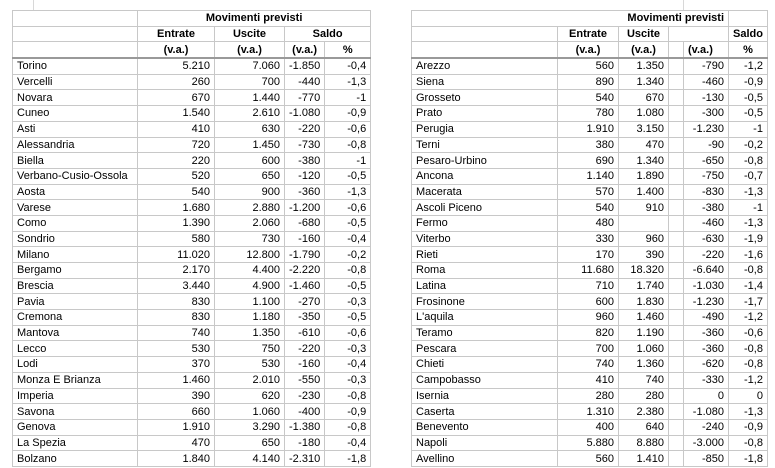  Describe the element at coordinates (249, 411) in the screenshot. I see `uscite-value: 1.060` at that location.